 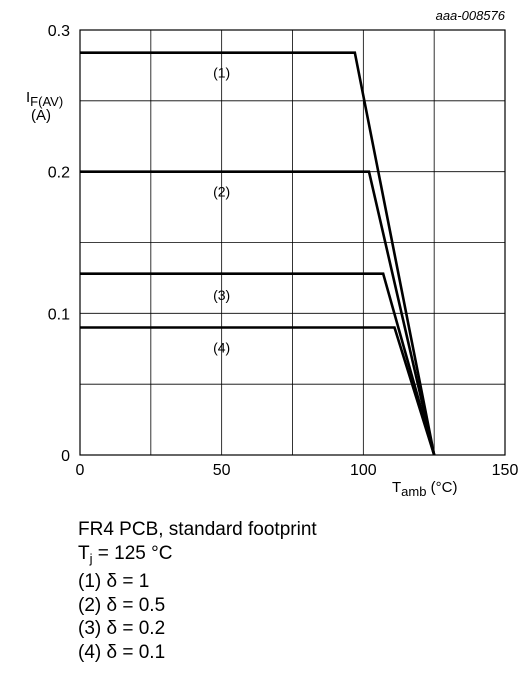 What do you see at coordinates (65, 456) in the screenshot?
I see `y-tick-label: 0` at bounding box center [65, 456].